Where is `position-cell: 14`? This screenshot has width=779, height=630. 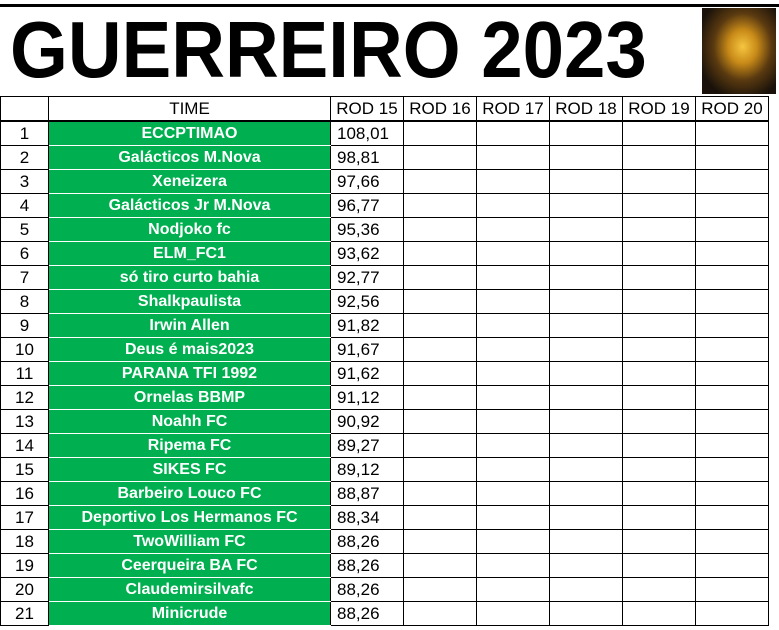 position-cell: 14 is located at coordinates (24, 445).